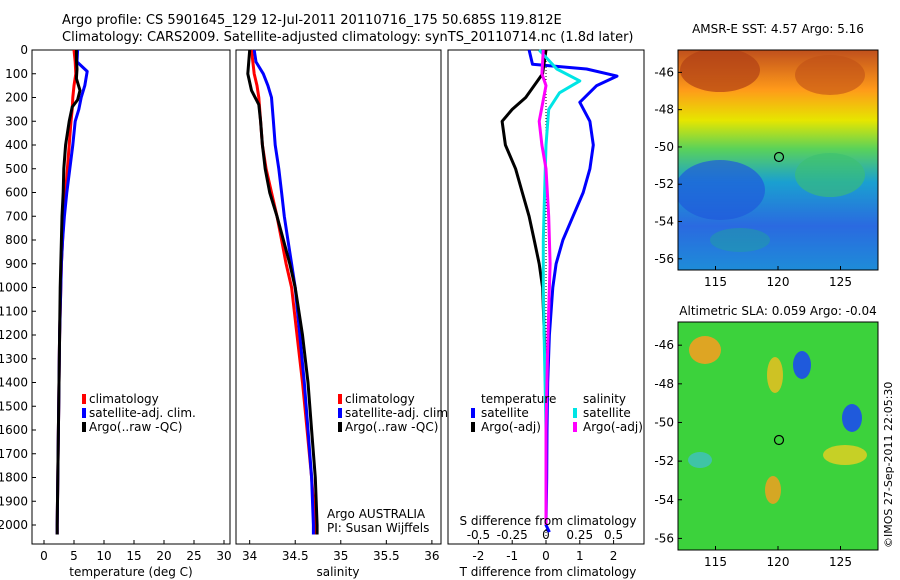  I want to click on depth-tick-label: 900, so click(16, 264).